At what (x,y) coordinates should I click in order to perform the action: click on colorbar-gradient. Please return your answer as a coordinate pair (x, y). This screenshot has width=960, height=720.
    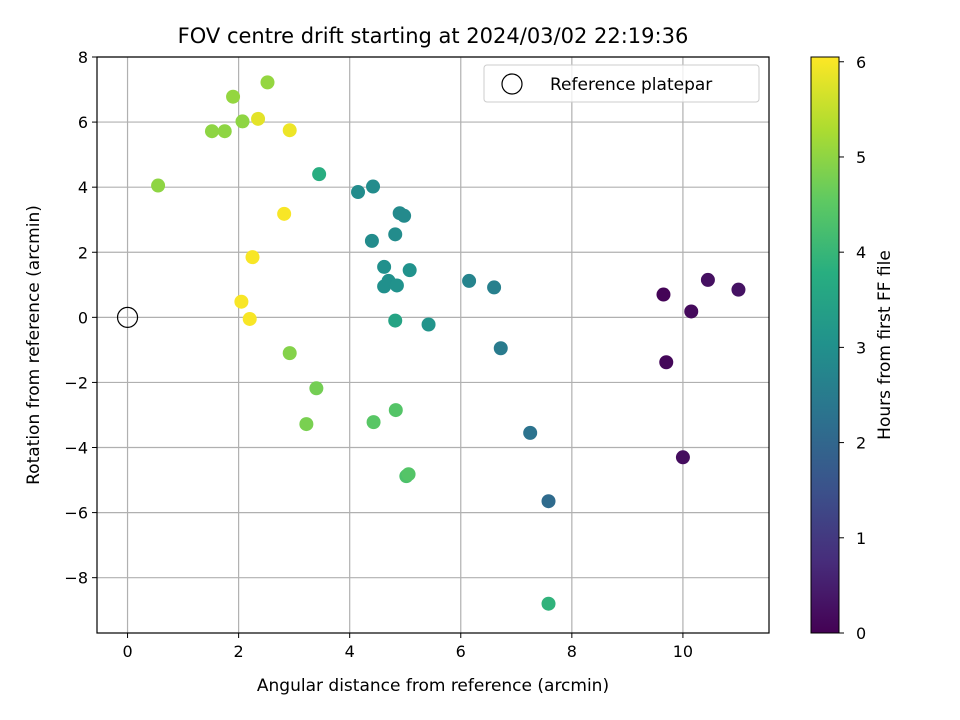
    Looking at the image, I should click on (825, 345).